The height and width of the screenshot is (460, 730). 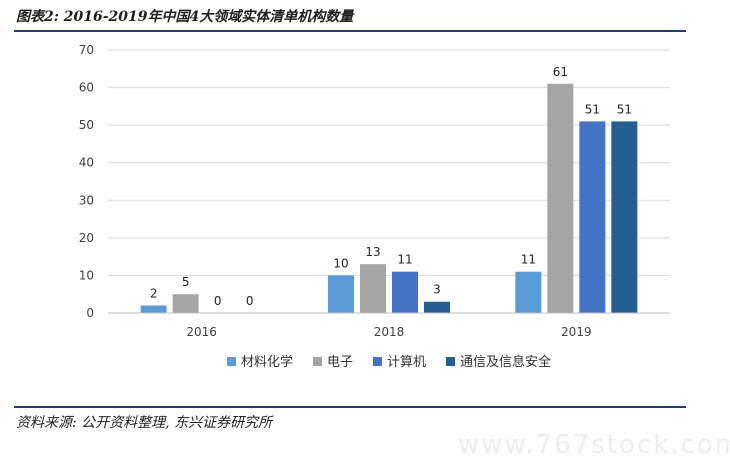 I want to click on y-tick-label: 40, so click(x=86, y=163).